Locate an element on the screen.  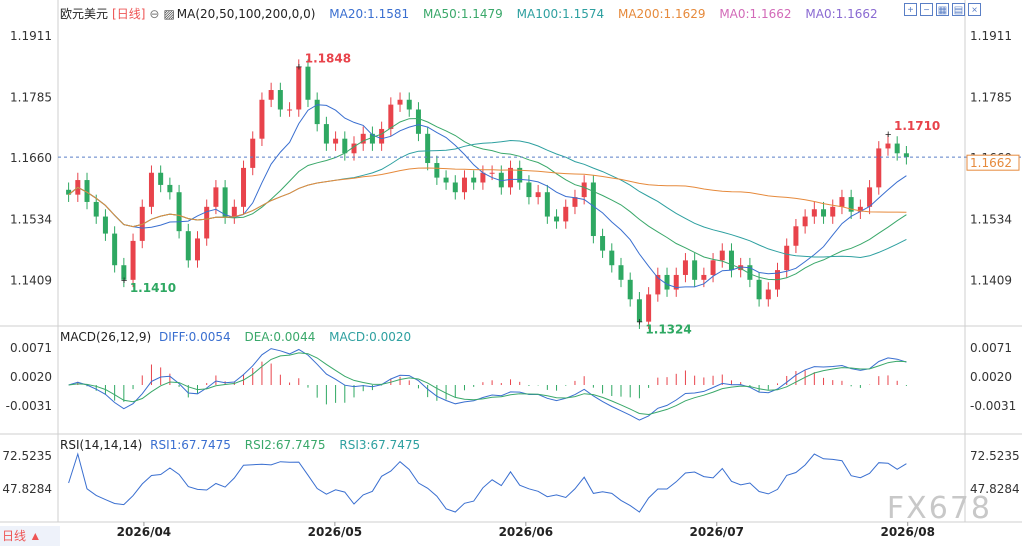
x-axis-label: 2026/06 is located at coordinates (526, 532).